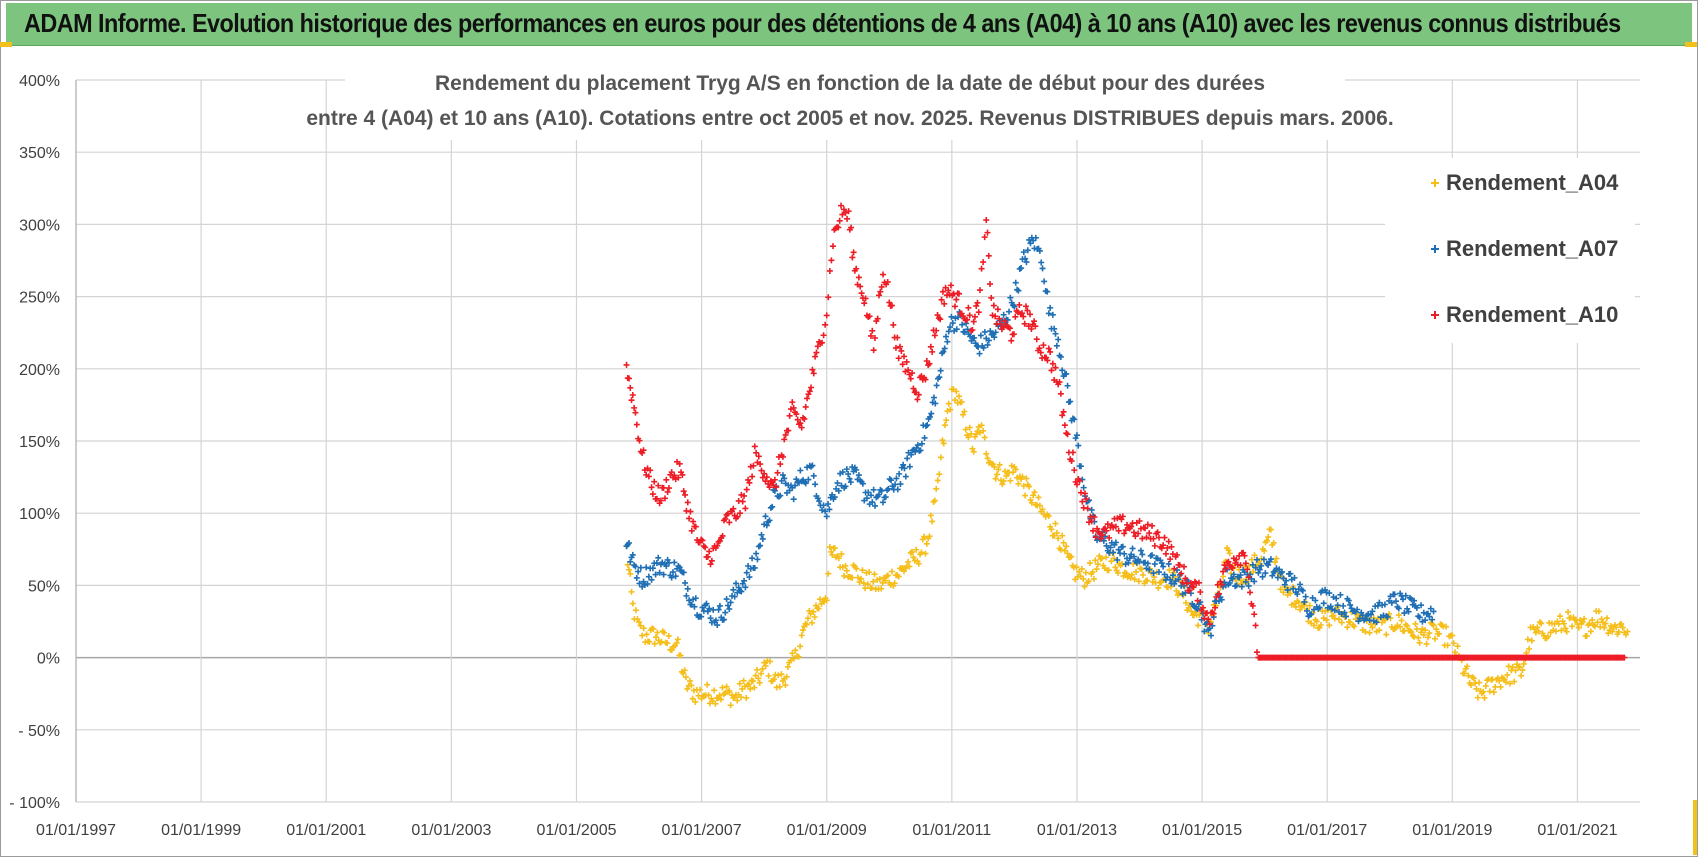 Image resolution: width=1698 pixels, height=857 pixels. I want to click on corner-marker-bottom-right, so click(1695, 827).